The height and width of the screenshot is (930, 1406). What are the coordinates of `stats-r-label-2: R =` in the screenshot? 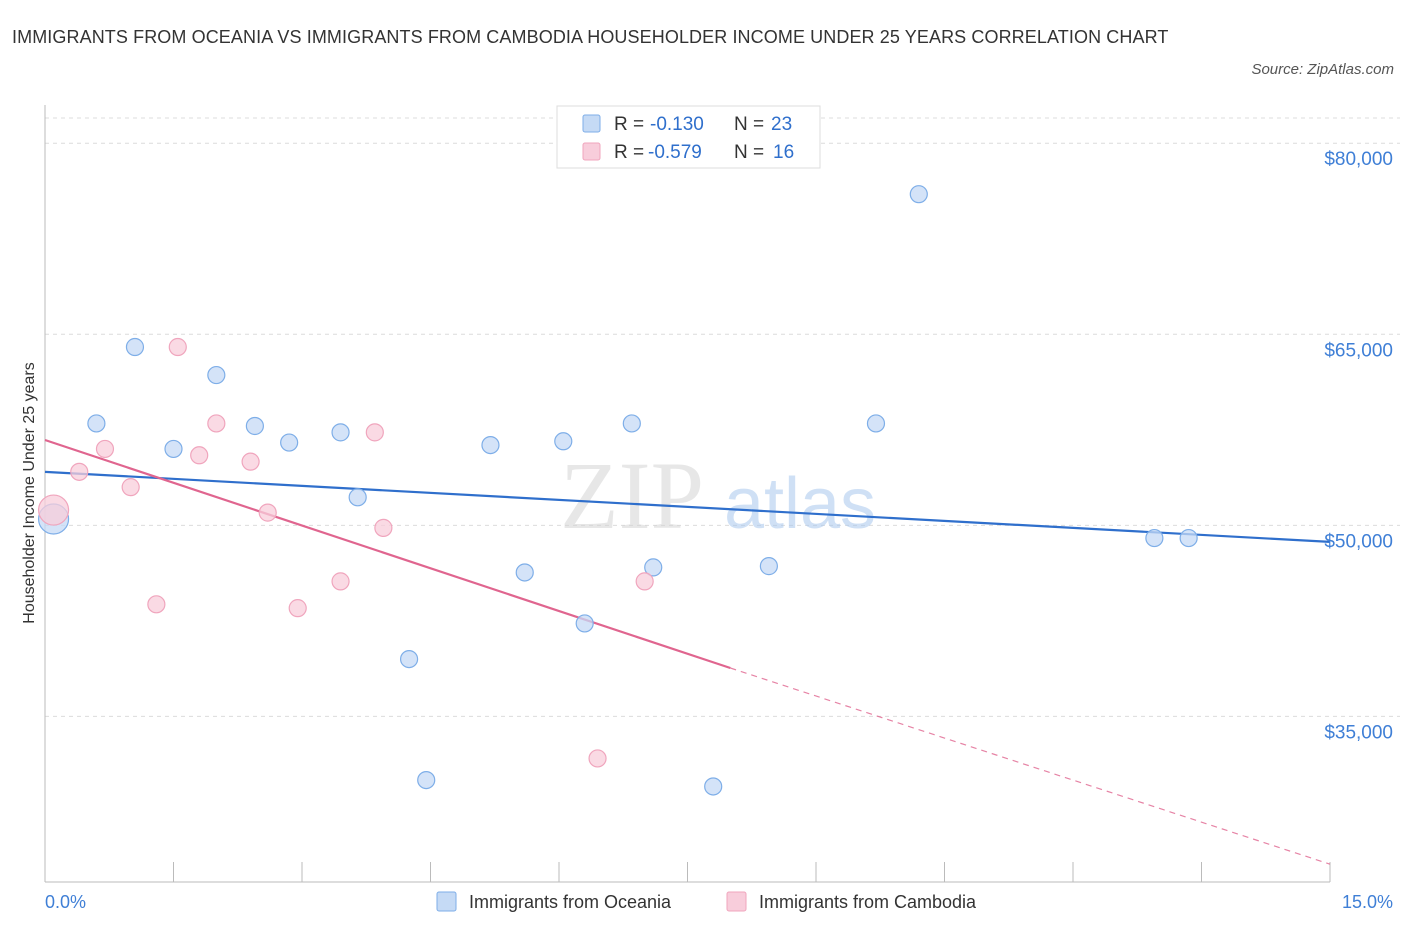 It's located at (629, 152).